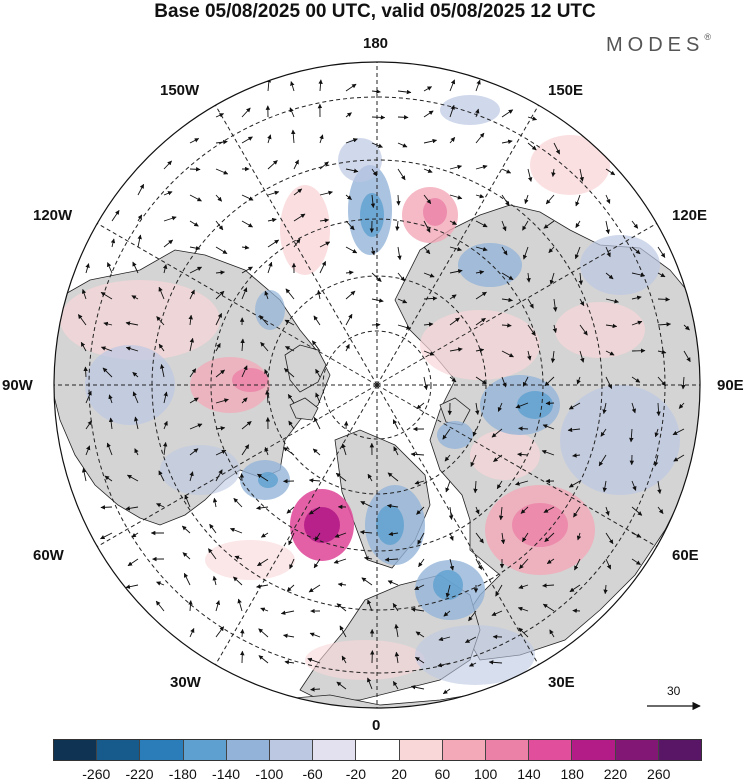 This screenshot has height=783, width=750. I want to click on colorbar-tick-label: -100, so click(269, 774).